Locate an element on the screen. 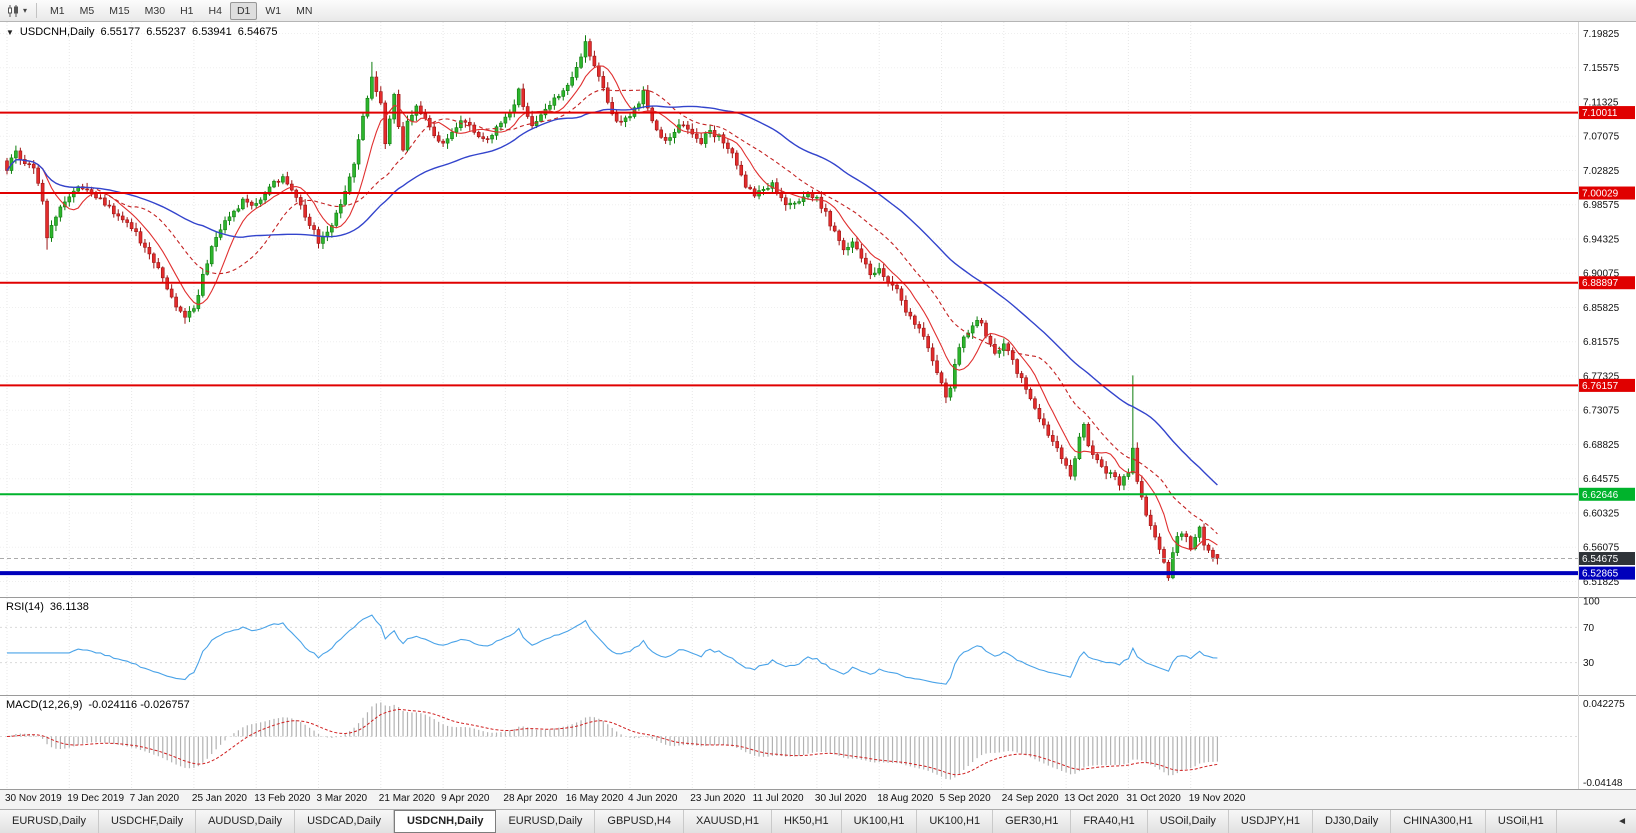 The image size is (1636, 833). collapse-toggle-icon: ▼ is located at coordinates (10, 32).